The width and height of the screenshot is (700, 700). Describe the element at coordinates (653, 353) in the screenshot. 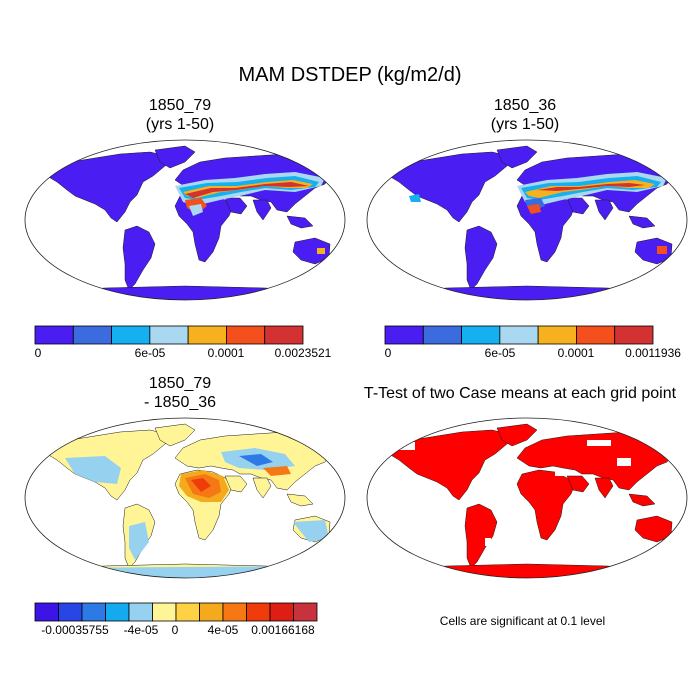

I see `colorbar-tick-label: 0.0011936` at that location.